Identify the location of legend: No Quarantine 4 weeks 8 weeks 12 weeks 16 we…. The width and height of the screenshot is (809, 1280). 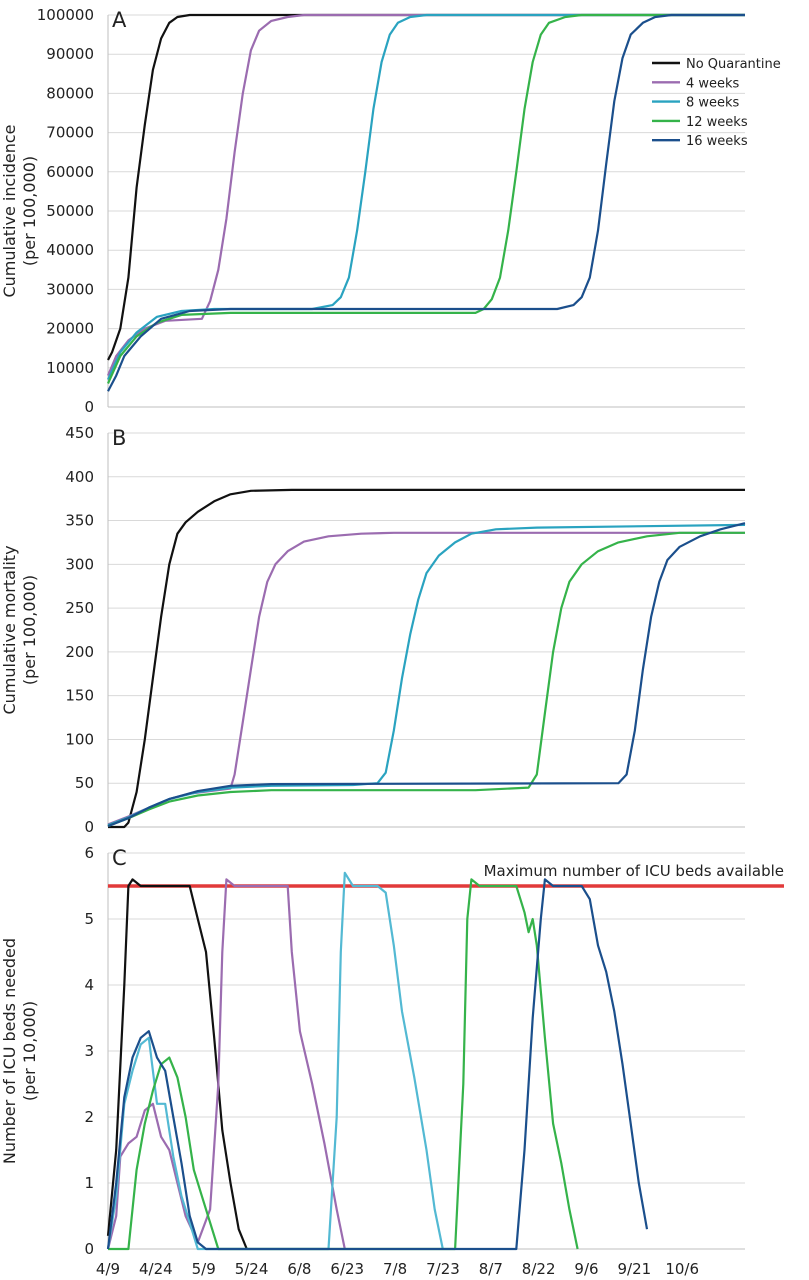
(716, 103).